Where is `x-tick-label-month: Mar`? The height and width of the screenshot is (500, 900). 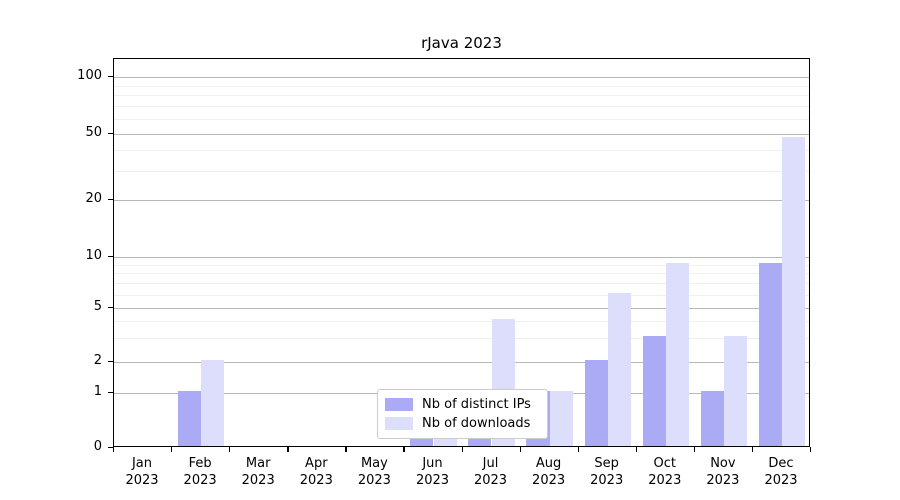
x-tick-label-month: Mar is located at coordinates (258, 463).